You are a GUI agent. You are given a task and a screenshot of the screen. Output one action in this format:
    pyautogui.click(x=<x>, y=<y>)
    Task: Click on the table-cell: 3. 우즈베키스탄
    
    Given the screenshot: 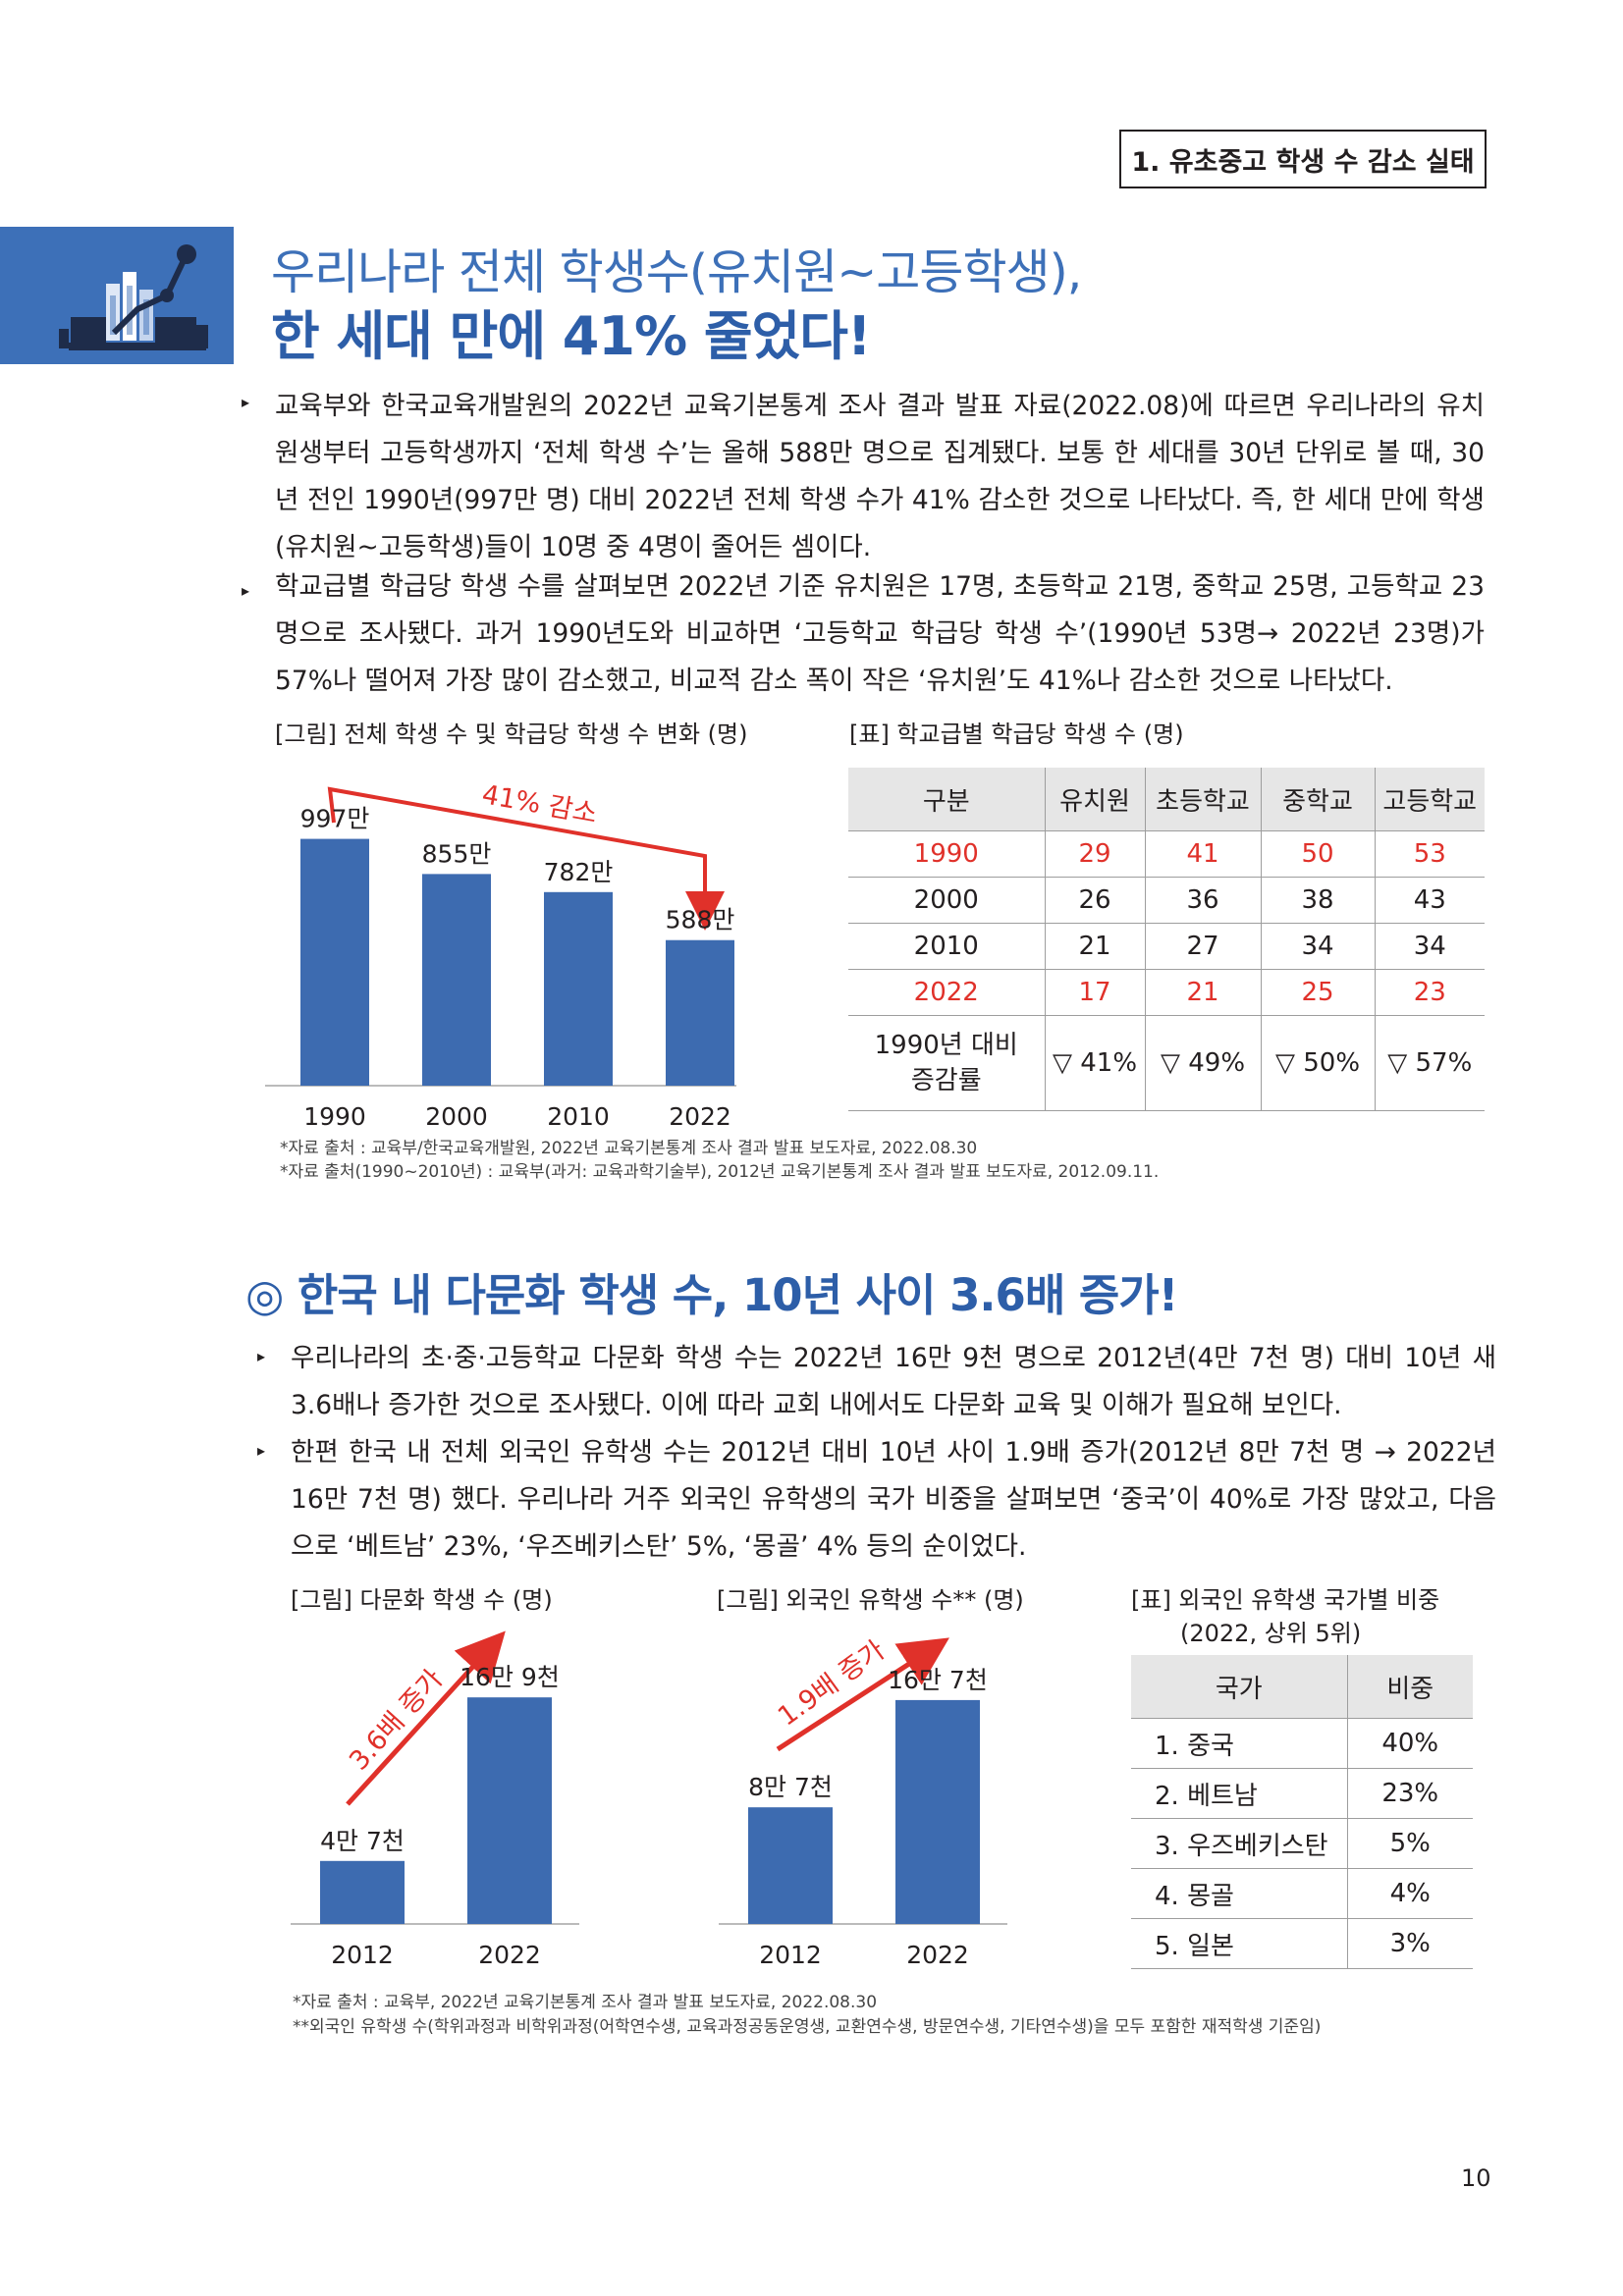 What is the action you would take?
    pyautogui.click(x=1239, y=1844)
    